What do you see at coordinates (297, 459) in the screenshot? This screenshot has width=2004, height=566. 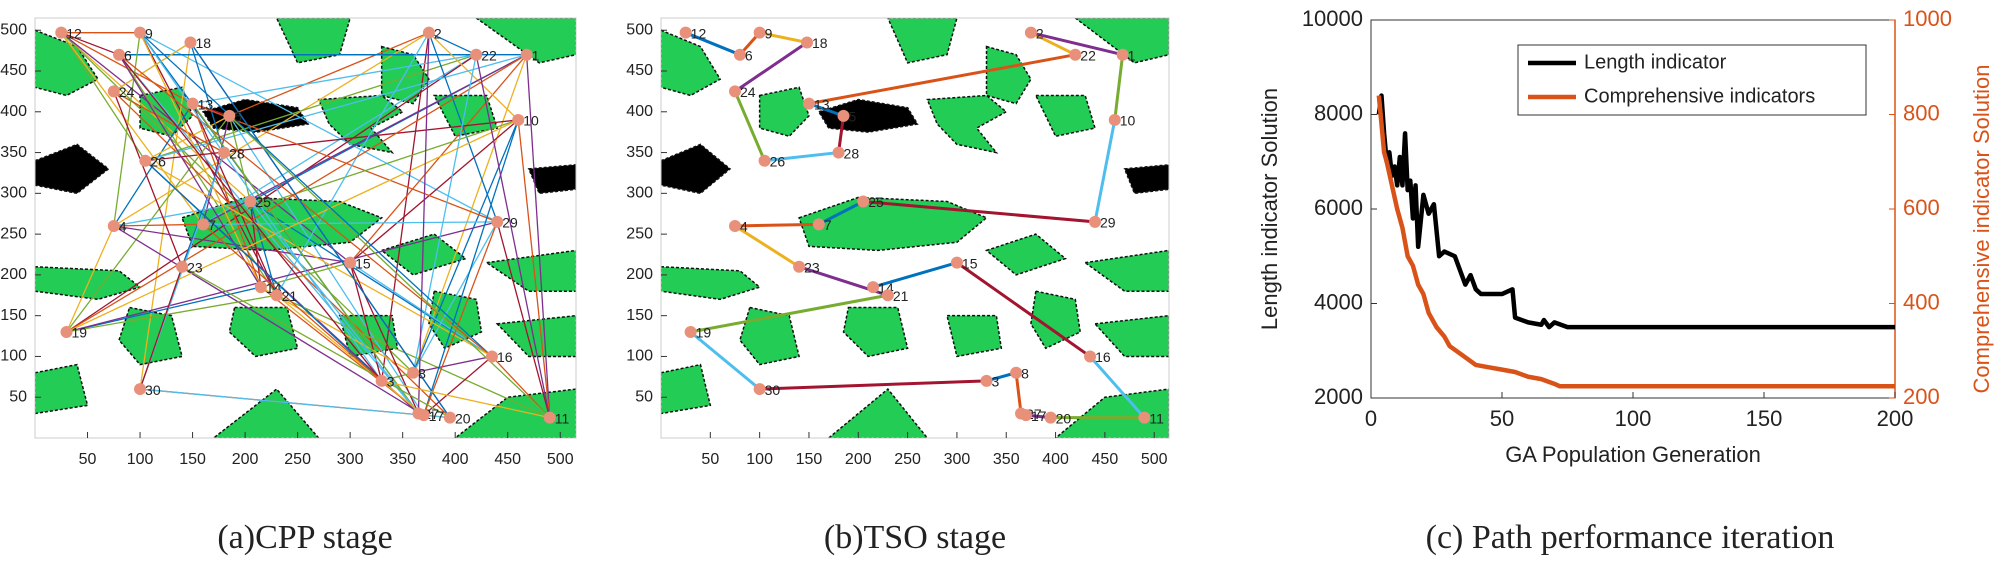 I see `x-tick-label: 250` at bounding box center [297, 459].